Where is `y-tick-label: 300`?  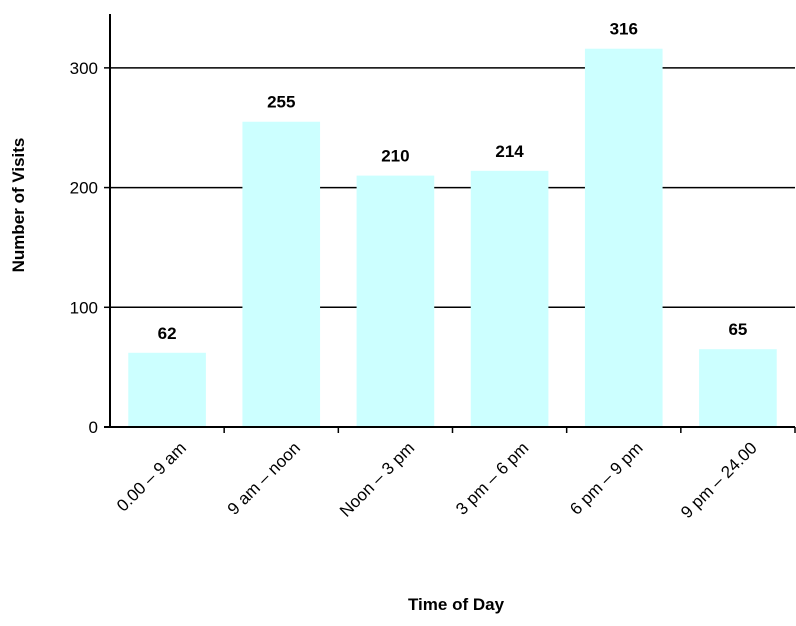 y-tick-label: 300 is located at coordinates (84, 68).